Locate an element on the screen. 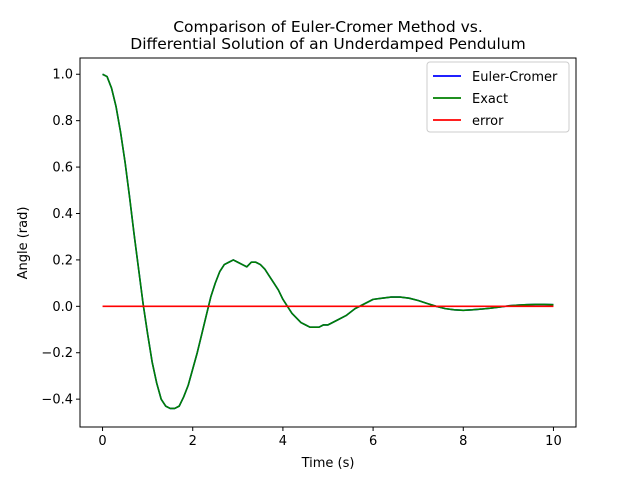  y-axis-label: Angle (rad) is located at coordinates (23, 243).